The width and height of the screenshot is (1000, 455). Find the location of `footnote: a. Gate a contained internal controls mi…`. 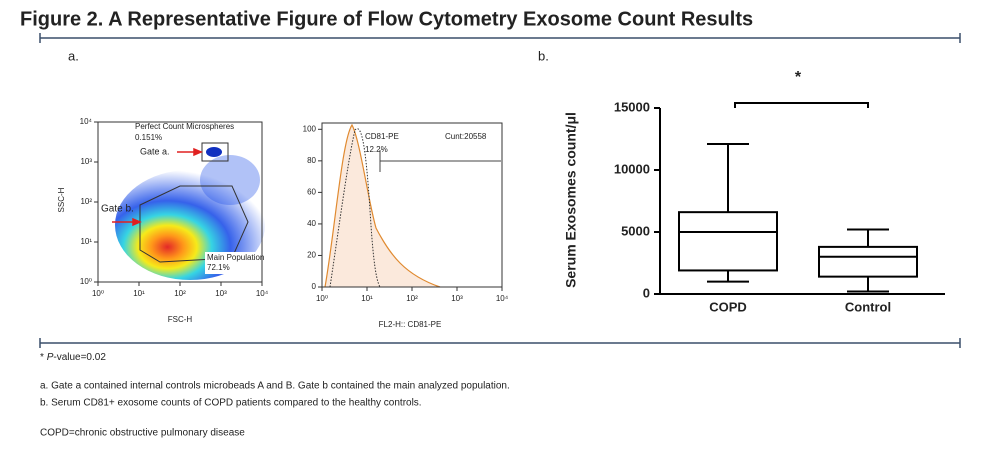

footnote: a. Gate a contained internal controls mi… is located at coordinates (275, 386).